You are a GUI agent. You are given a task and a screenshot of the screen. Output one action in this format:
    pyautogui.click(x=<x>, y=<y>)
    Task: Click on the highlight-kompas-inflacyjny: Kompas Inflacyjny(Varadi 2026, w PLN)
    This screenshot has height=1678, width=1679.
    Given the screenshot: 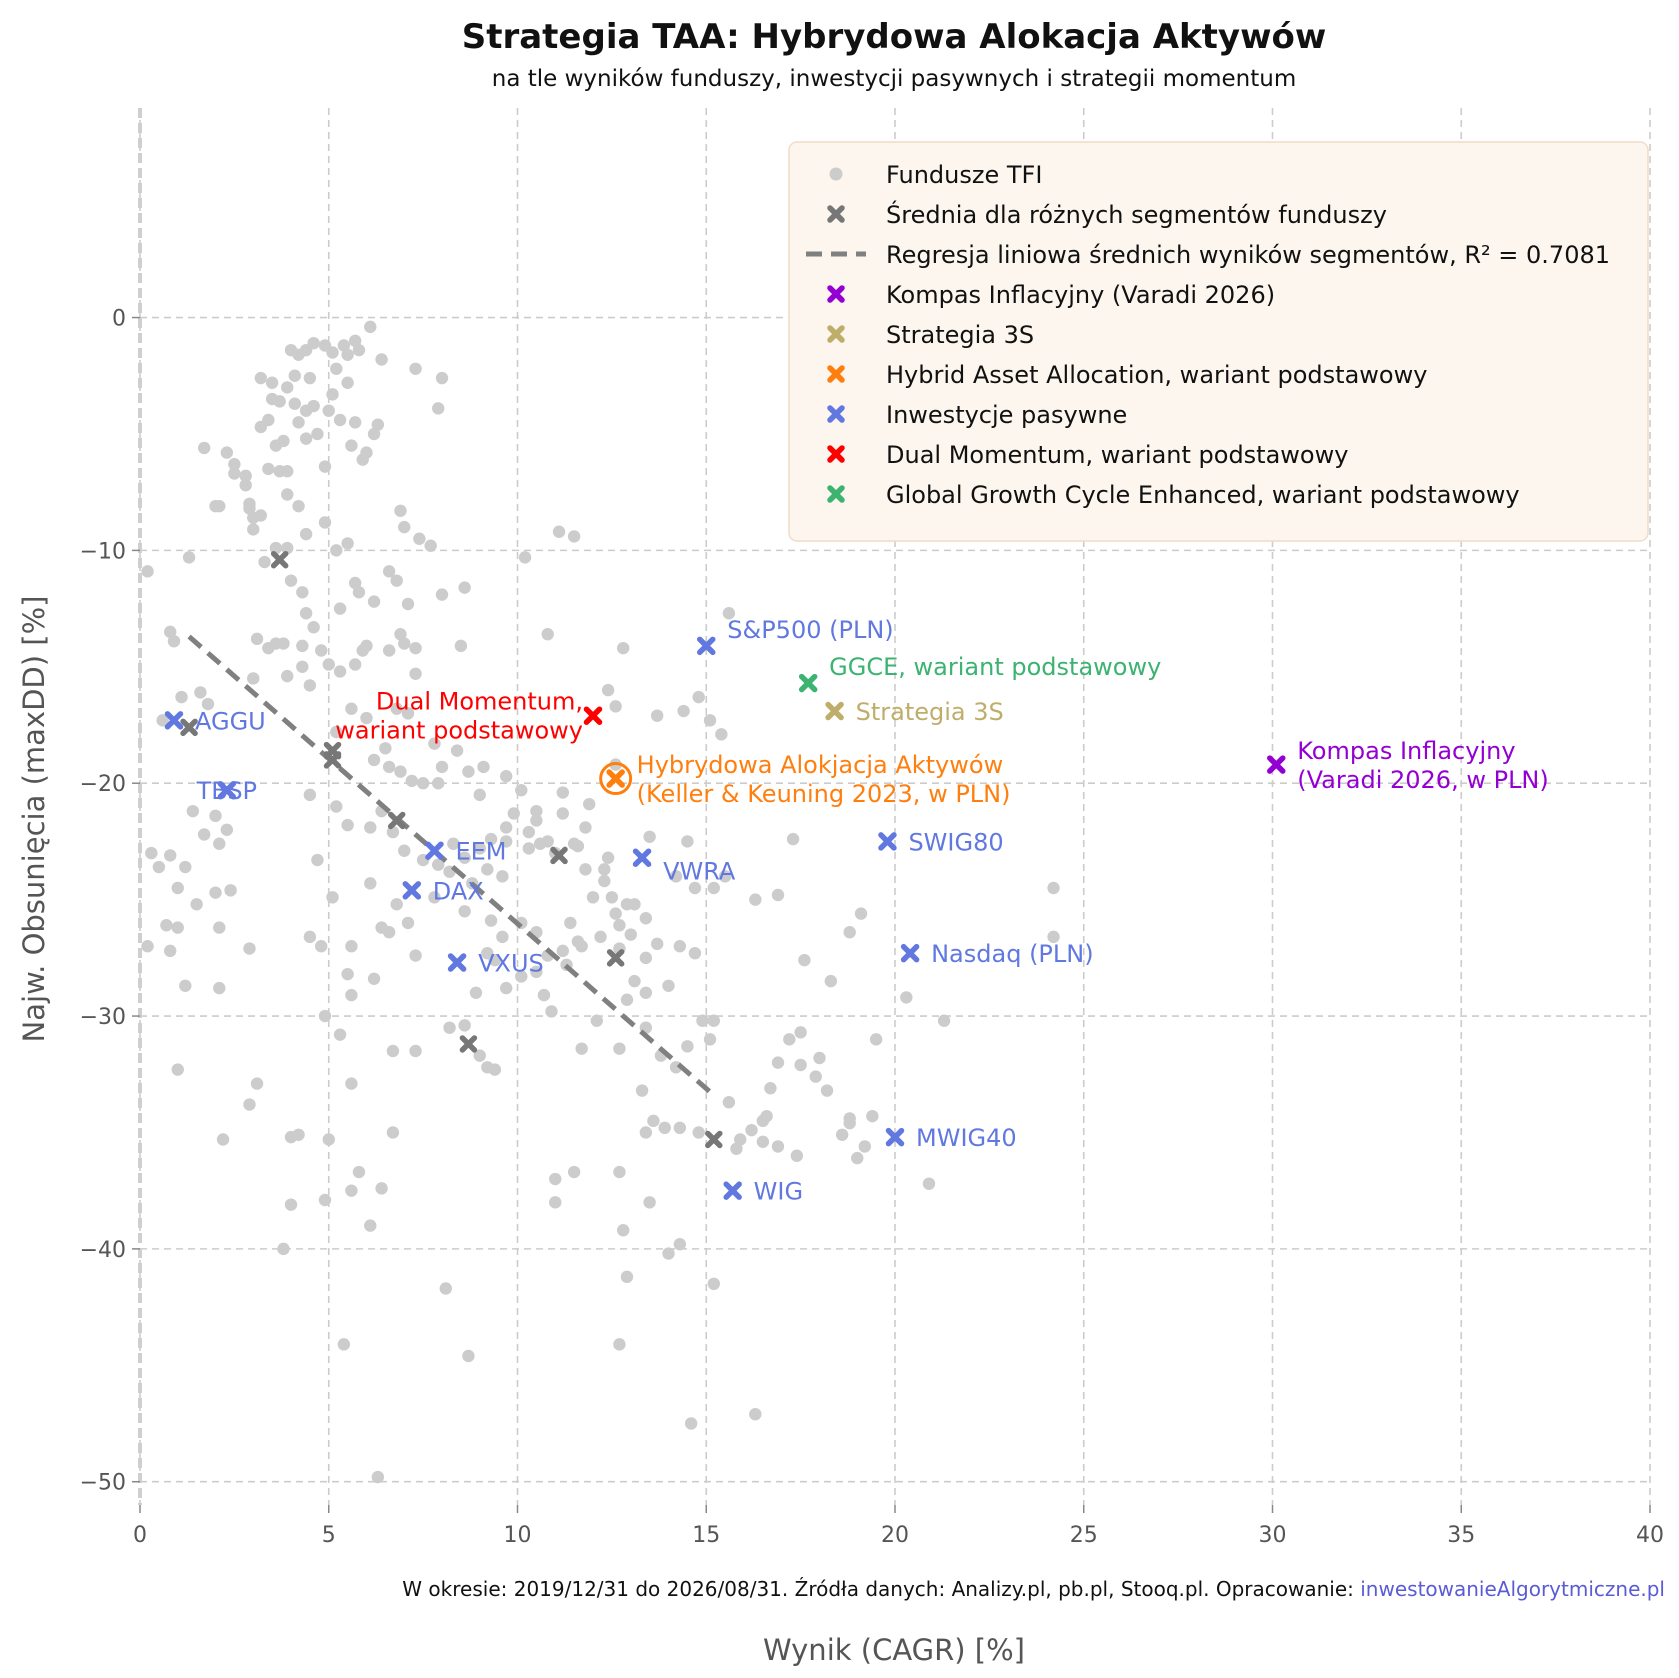 What is the action you would take?
    pyautogui.click(x=1408, y=765)
    